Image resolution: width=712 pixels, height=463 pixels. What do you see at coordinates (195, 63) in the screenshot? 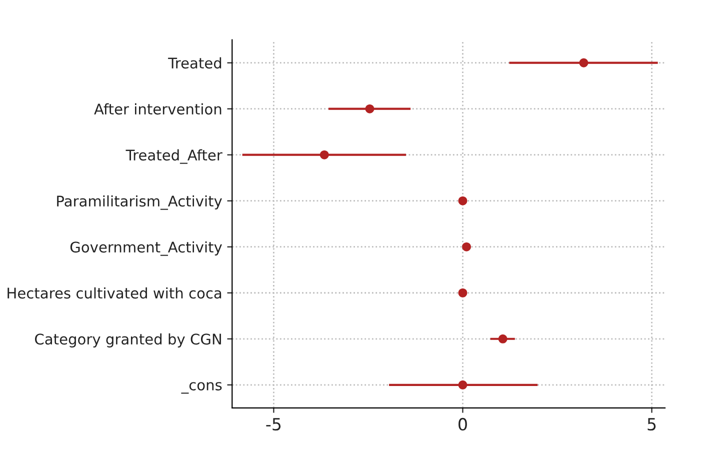
I see `y-tick-label: Treated` at bounding box center [195, 63].